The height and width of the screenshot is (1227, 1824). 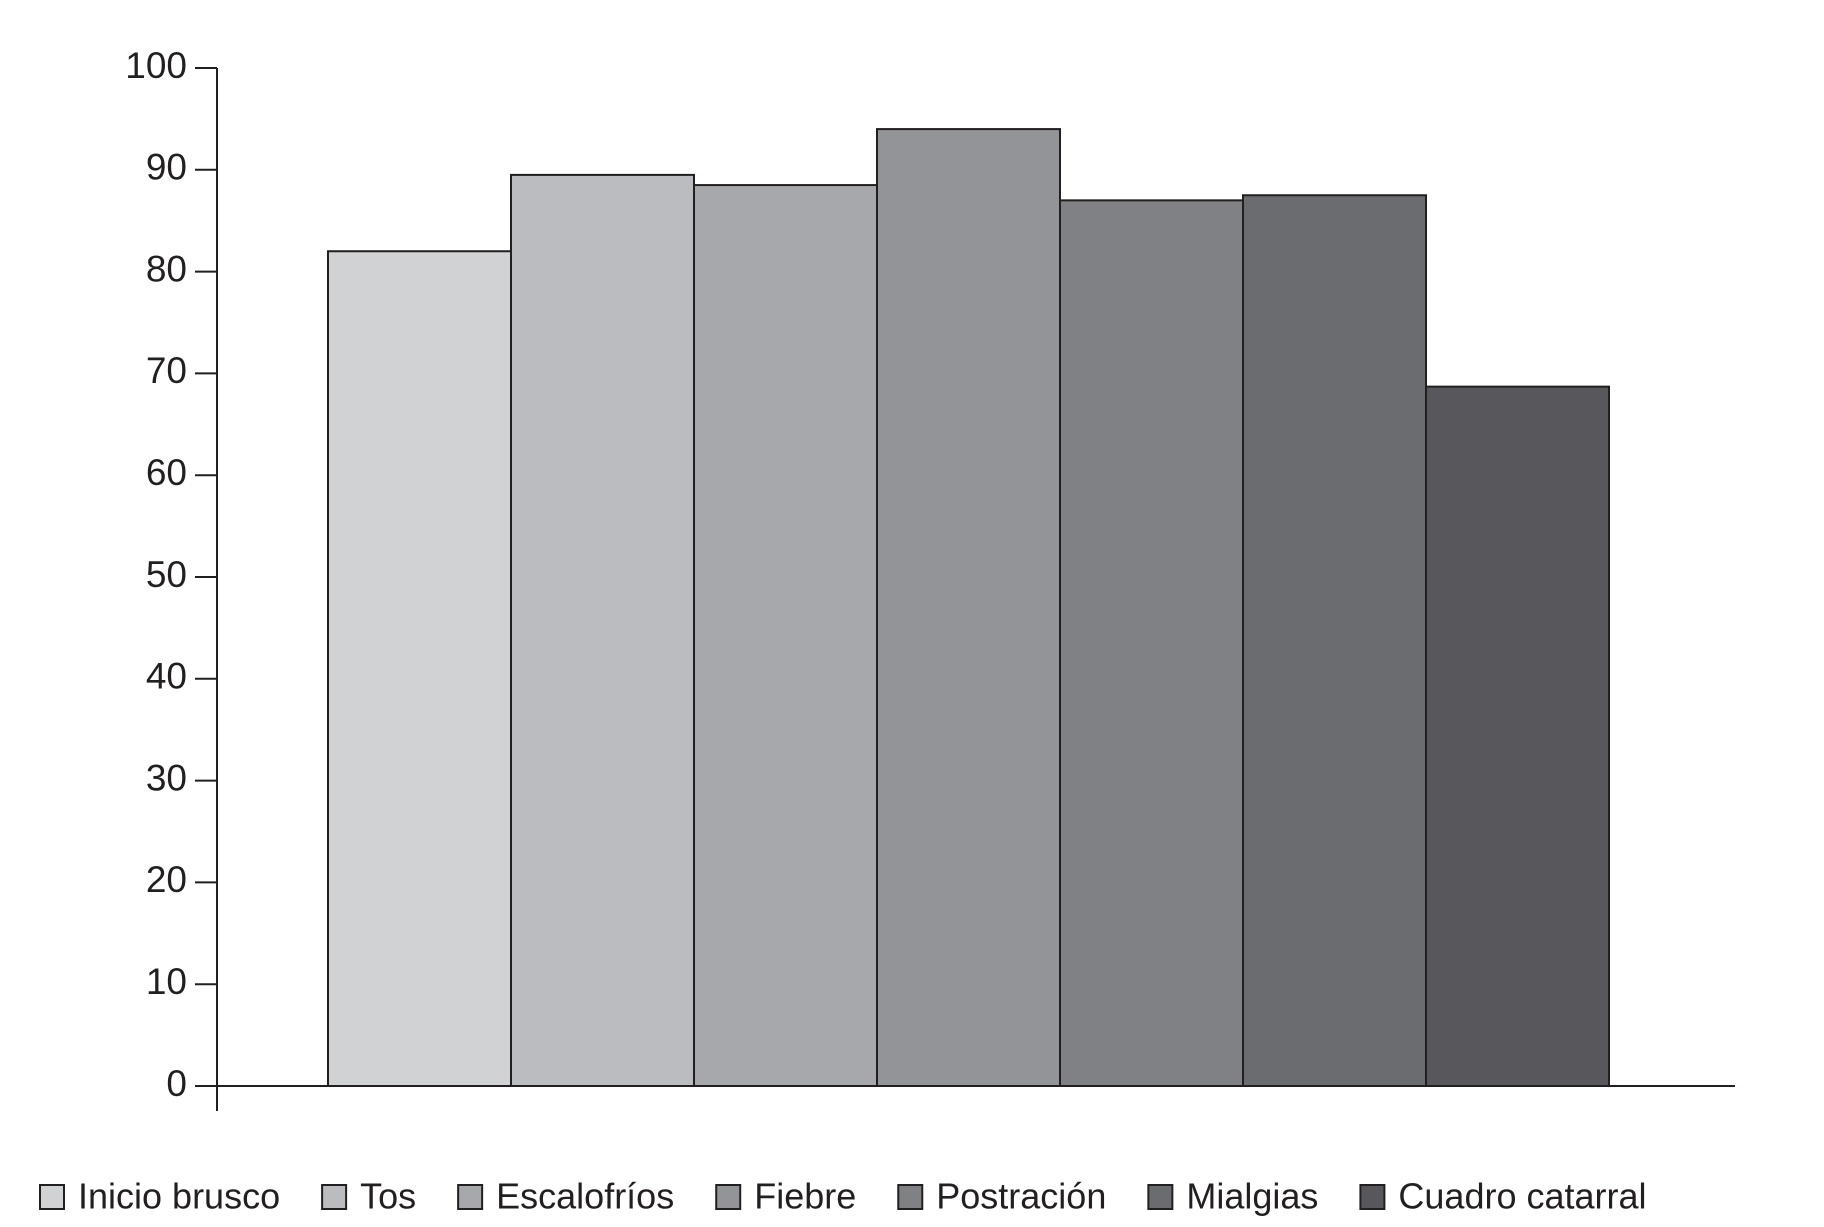 What do you see at coordinates (166, 574) in the screenshot?
I see `y-tick-label: 50` at bounding box center [166, 574].